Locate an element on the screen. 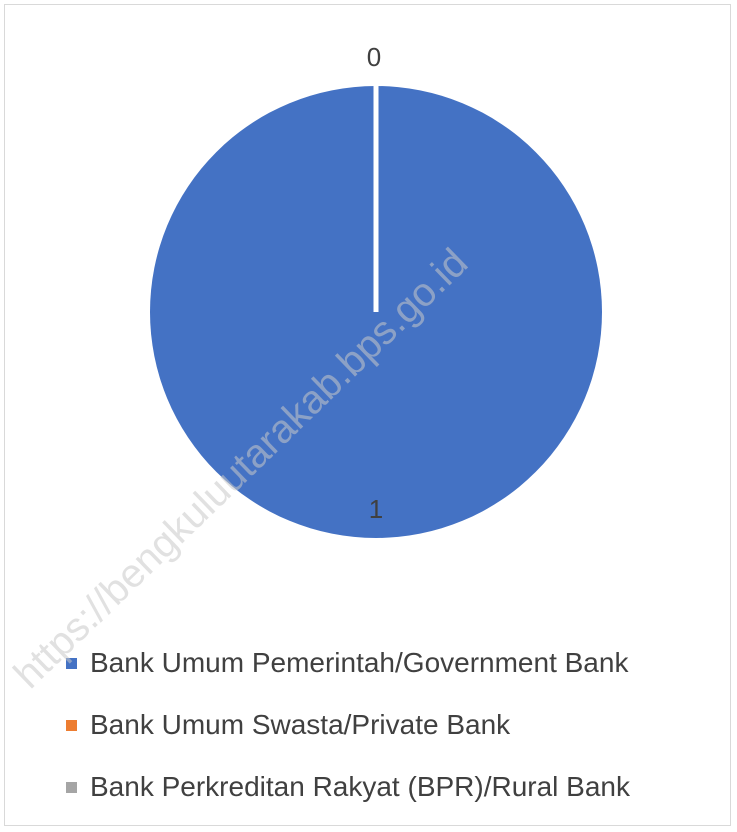 The width and height of the screenshot is (737, 832). legend-swatch-rural is located at coordinates (71, 787).